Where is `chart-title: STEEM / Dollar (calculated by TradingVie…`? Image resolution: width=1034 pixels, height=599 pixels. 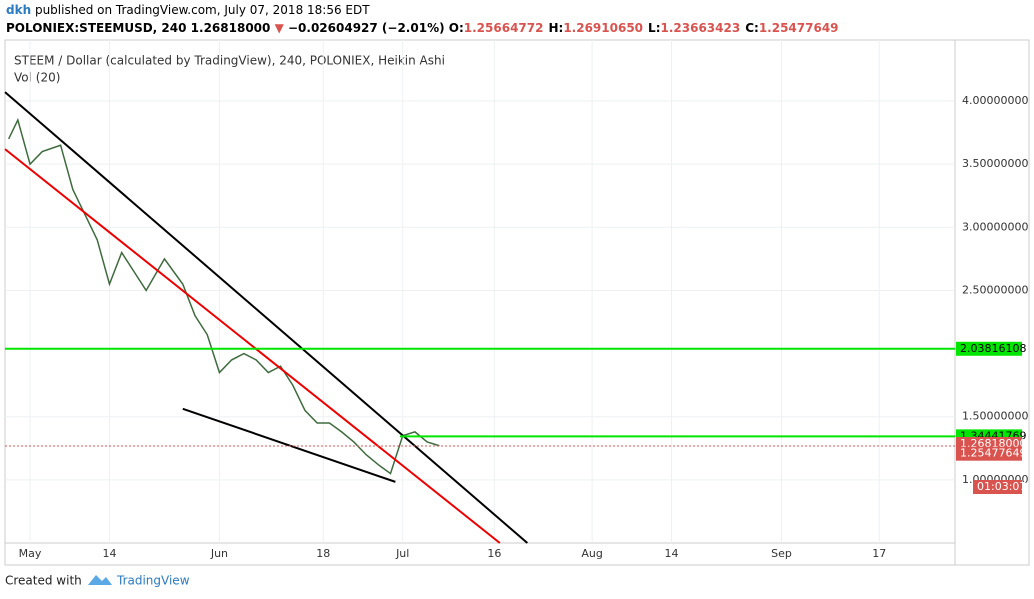
chart-title: STEEM / Dollar (calculated by TradingVie… is located at coordinates (229, 61).